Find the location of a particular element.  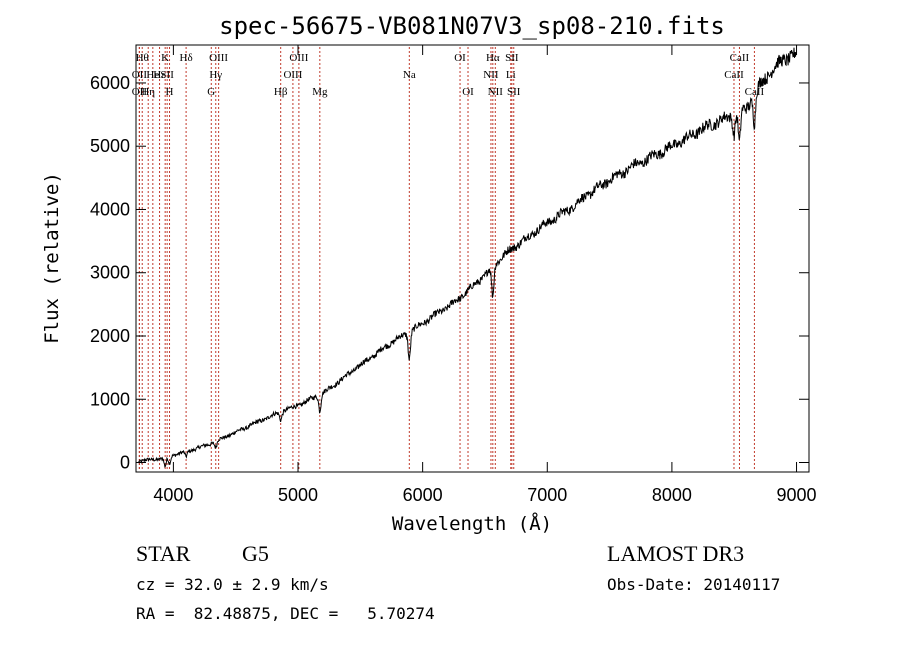

chart-title: spec-56675-VB081N07V3_sp08-210.fits is located at coordinates (472, 26).